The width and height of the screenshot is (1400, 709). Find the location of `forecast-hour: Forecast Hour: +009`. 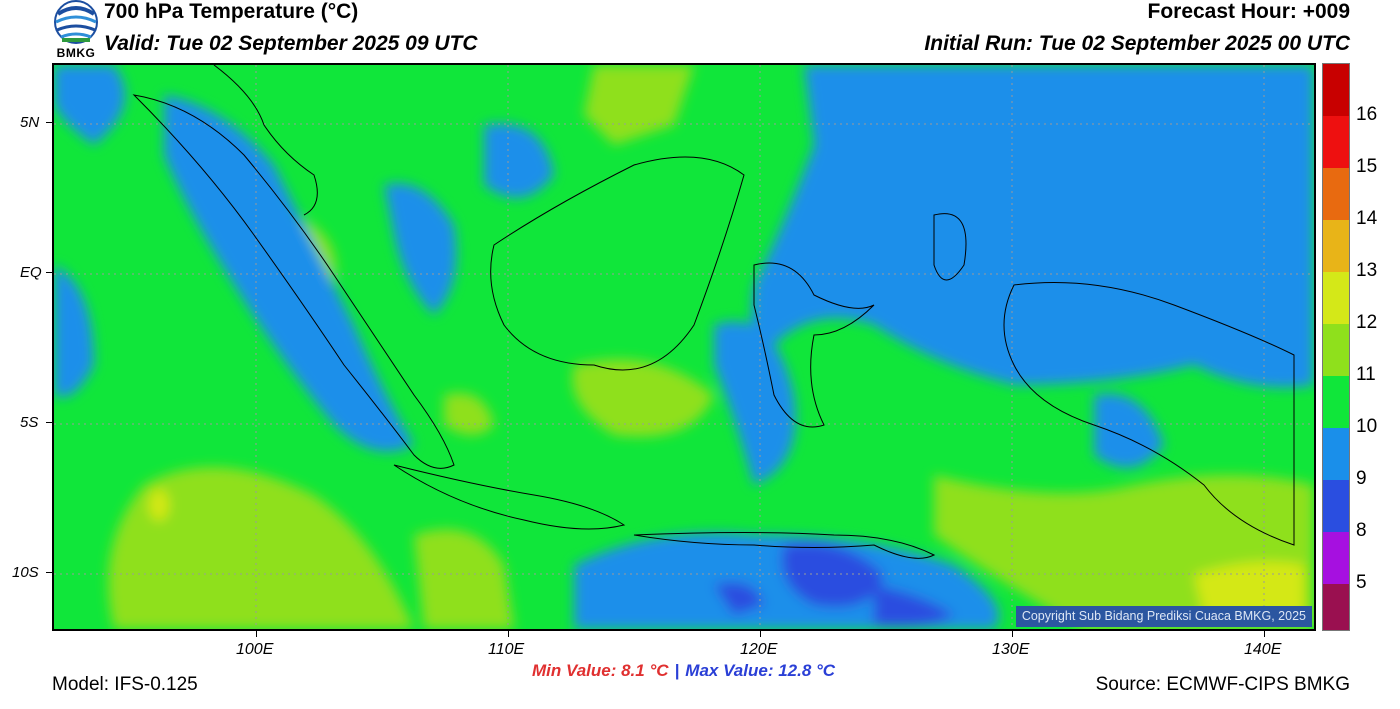

forecast-hour: Forecast Hour: +009 is located at coordinates (1249, 11).